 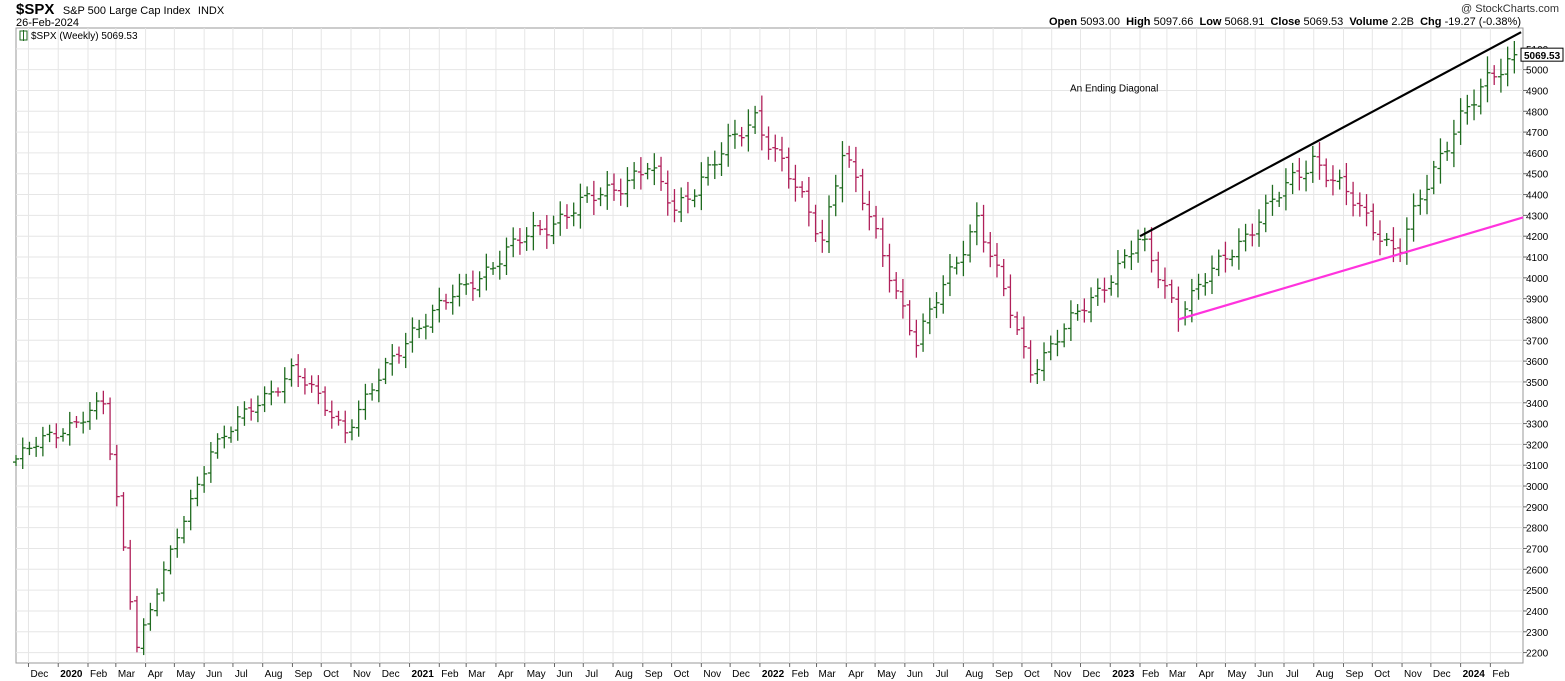 I want to click on y-tick-label: 2300, so click(x=1537, y=633).